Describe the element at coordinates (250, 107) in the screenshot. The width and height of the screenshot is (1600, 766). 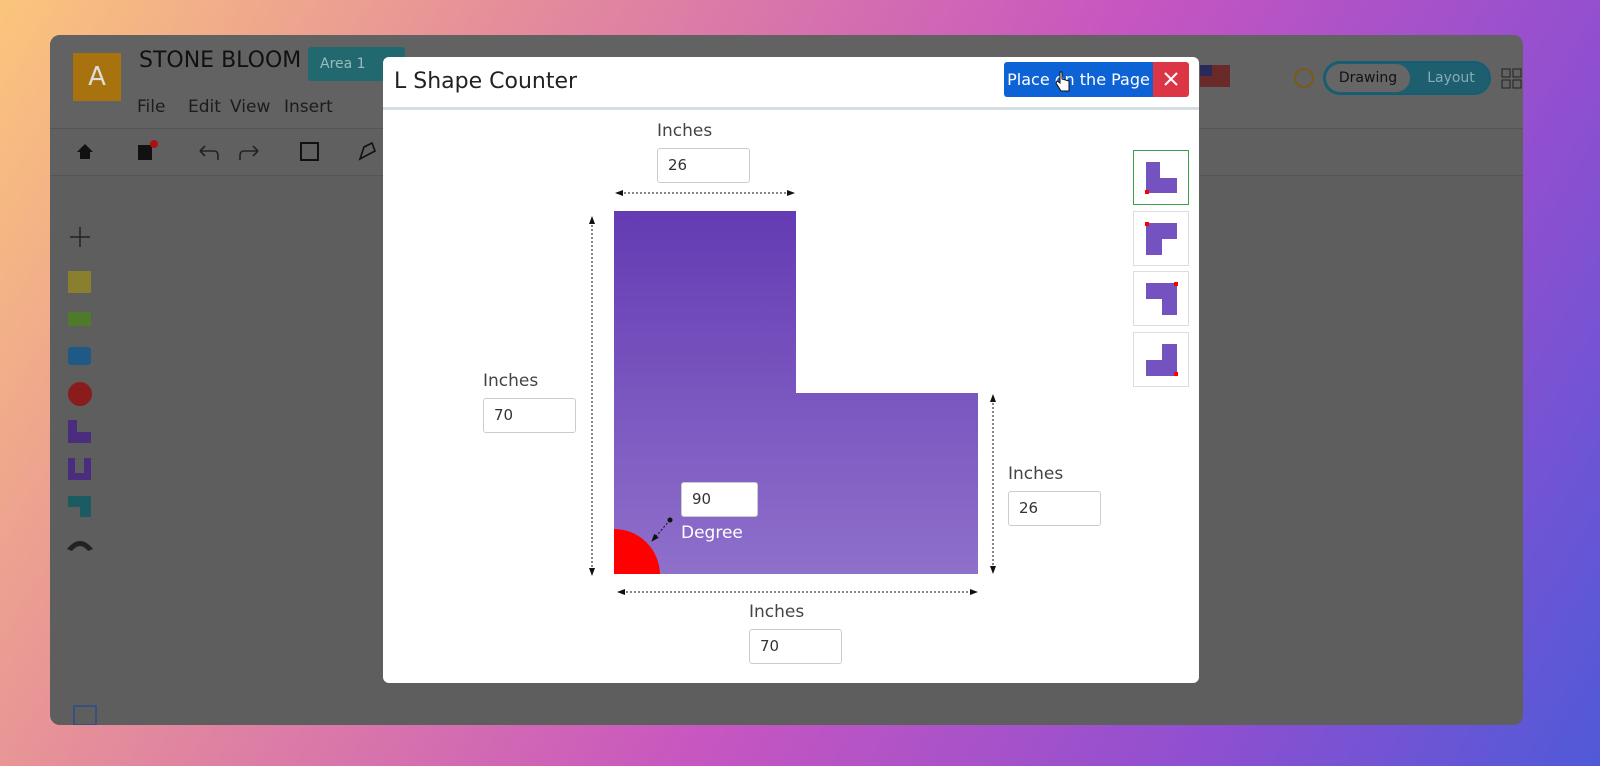
I see `menu-item: View` at that location.